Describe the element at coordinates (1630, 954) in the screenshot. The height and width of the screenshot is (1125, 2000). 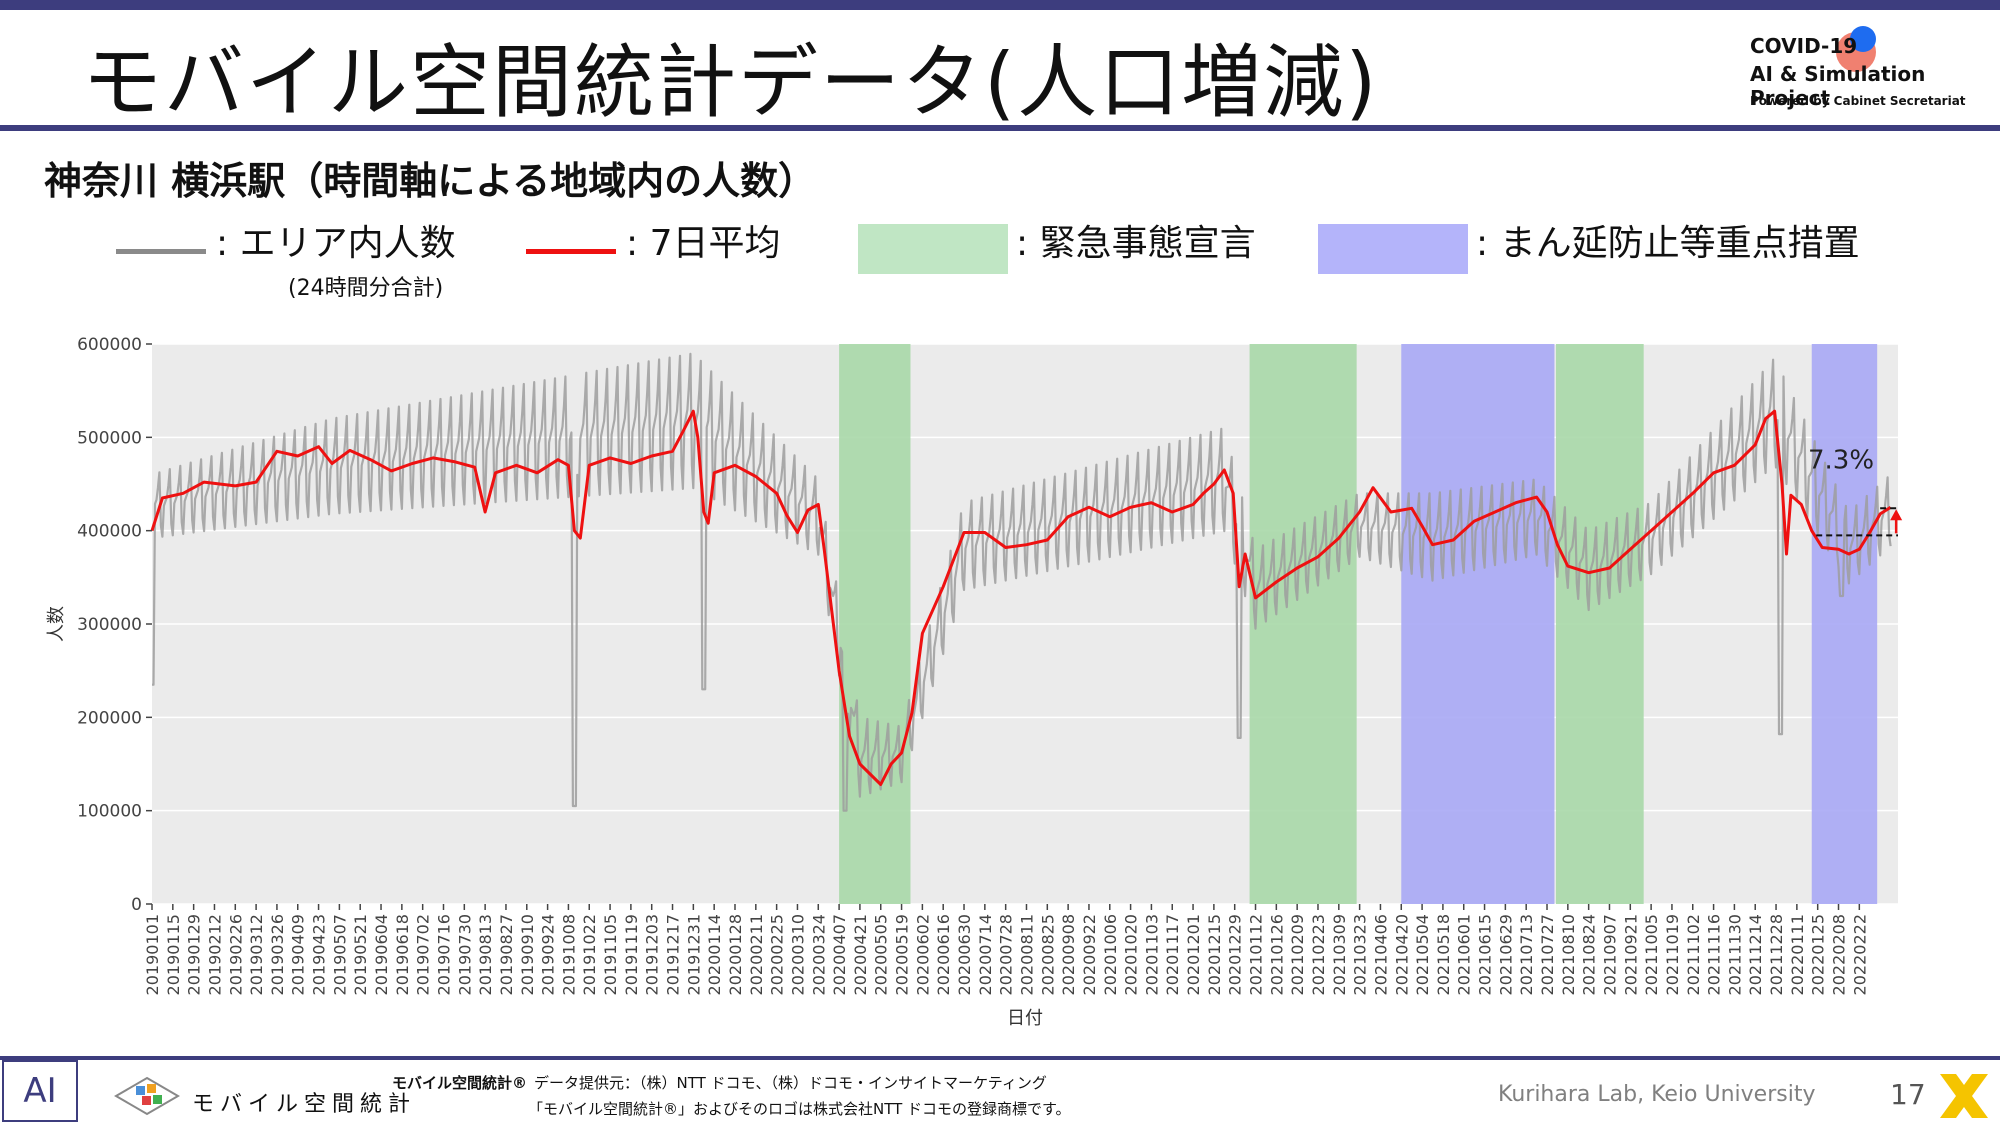
I see `x-tick-label: 20210921` at that location.